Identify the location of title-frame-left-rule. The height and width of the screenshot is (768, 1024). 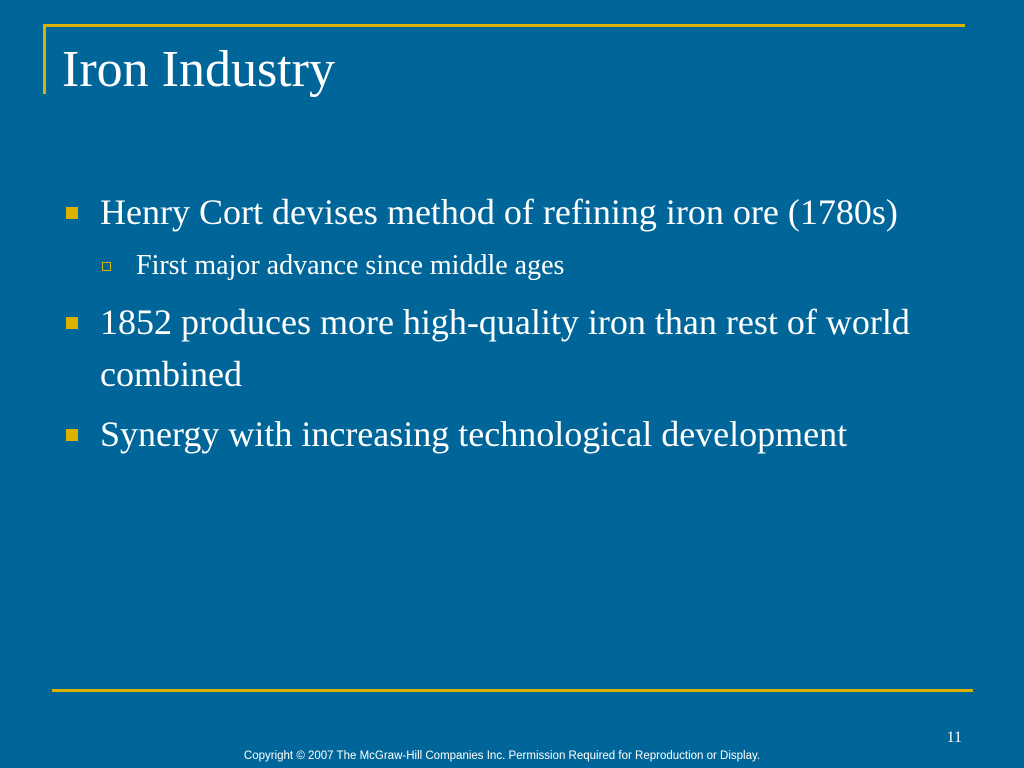
(44, 59).